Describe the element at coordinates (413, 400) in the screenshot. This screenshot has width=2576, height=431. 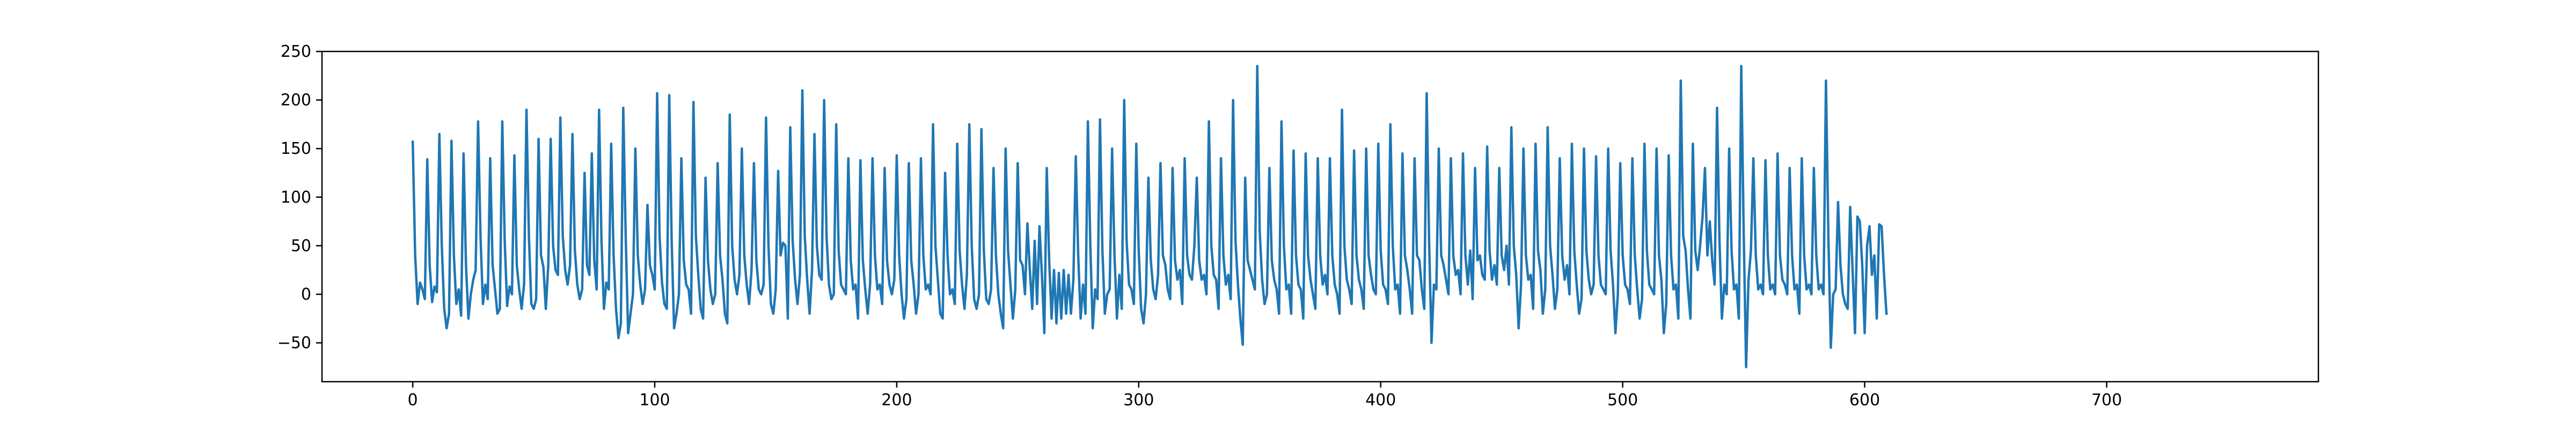
I see `x-tick-label: 0` at that location.